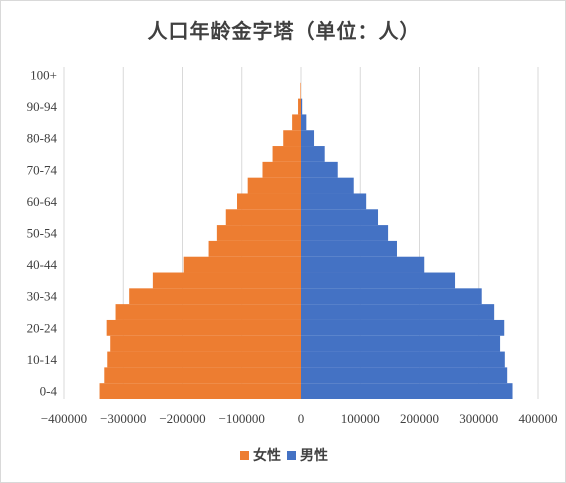 The width and height of the screenshot is (566, 483). What do you see at coordinates (478, 418) in the screenshot?
I see `x-tick-label: 300000` at bounding box center [478, 418].